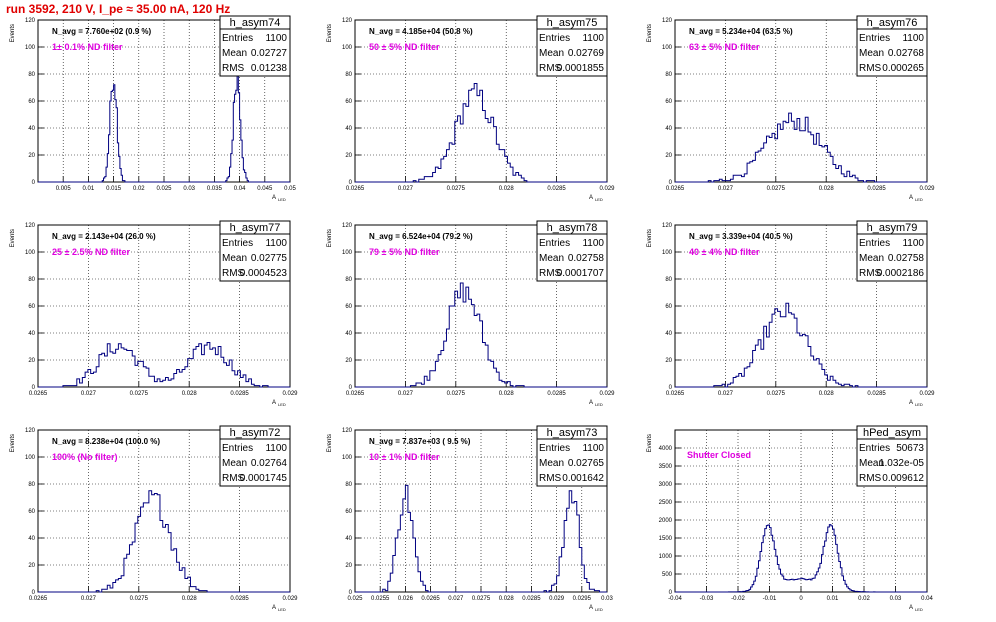  I want to click on y-tick-label: 2500, so click(666, 503).